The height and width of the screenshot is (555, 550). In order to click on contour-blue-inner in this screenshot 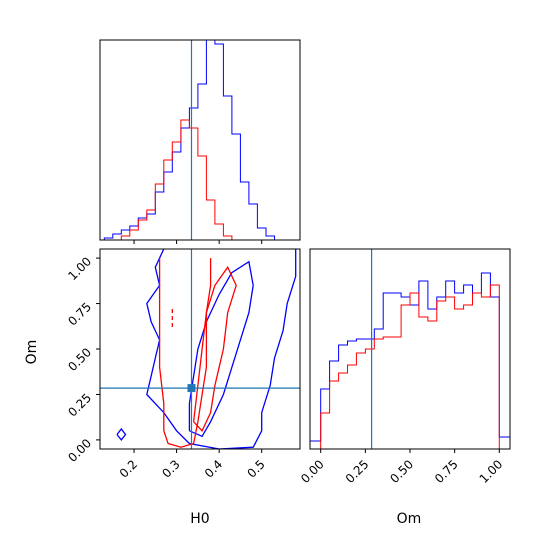, I will do `click(221, 349)`.